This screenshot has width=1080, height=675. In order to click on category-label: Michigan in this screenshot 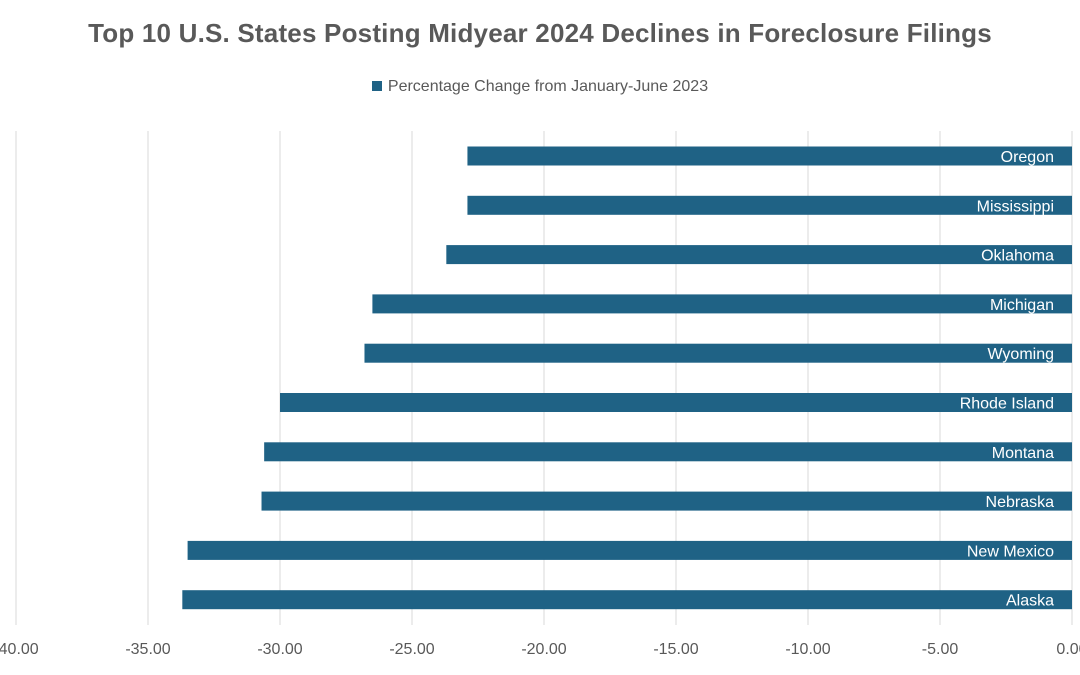, I will do `click(1022, 305)`.